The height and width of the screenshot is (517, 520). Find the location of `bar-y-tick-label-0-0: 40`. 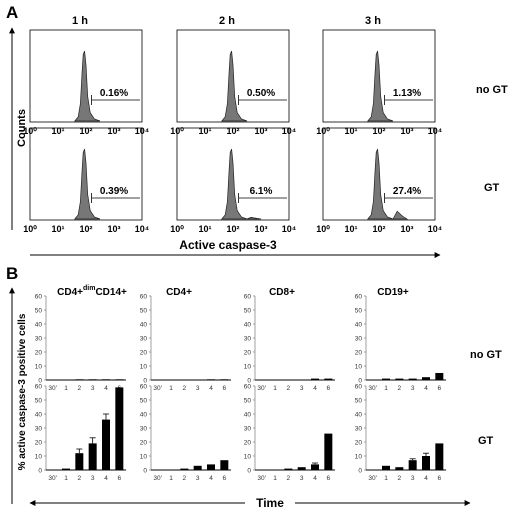

bar-y-tick-label-0-0: 40 is located at coordinates (39, 325).